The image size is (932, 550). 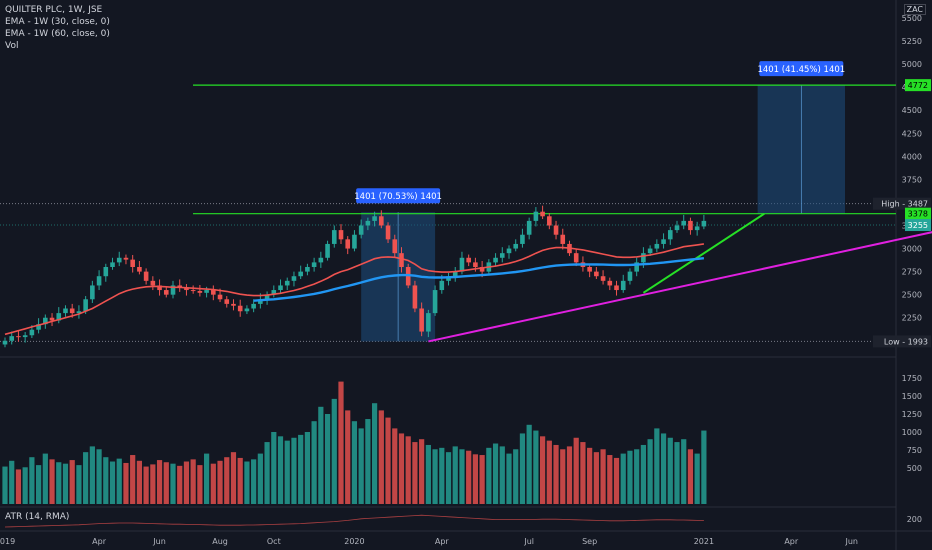 What do you see at coordinates (912, 110) in the screenshot?
I see `price-tick-label: 4500` at bounding box center [912, 110].